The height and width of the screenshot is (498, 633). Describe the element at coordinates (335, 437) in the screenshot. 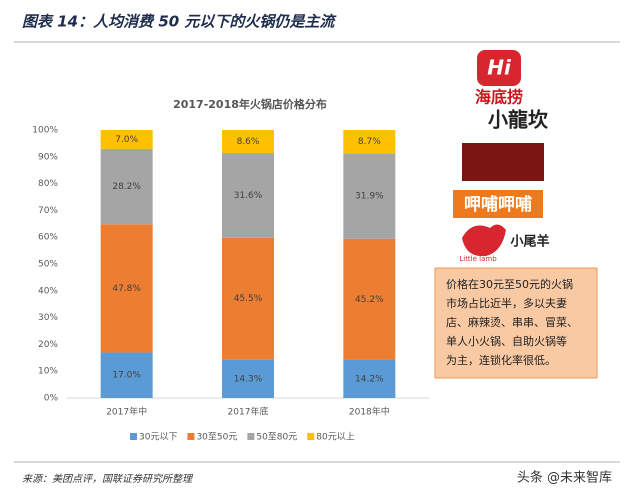

I see `legend-label: 80元以上` at that location.